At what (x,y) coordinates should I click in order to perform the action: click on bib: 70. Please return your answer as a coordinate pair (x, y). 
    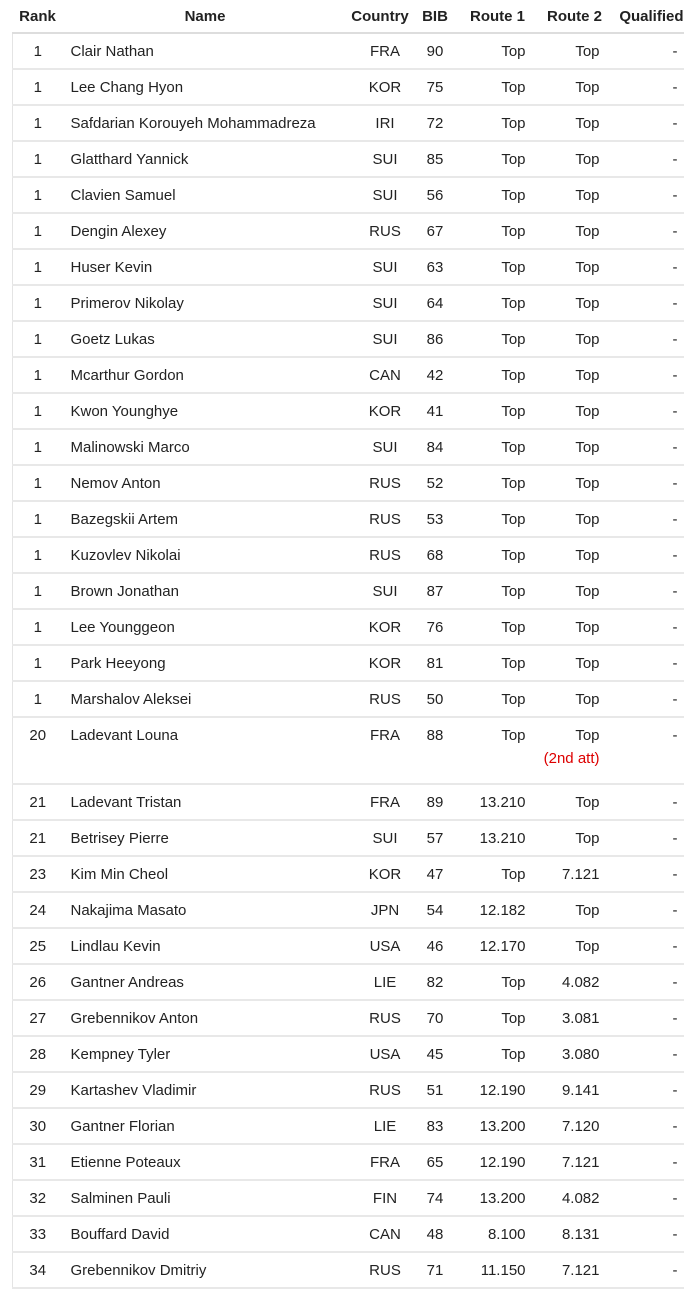
    Looking at the image, I should click on (435, 1018).